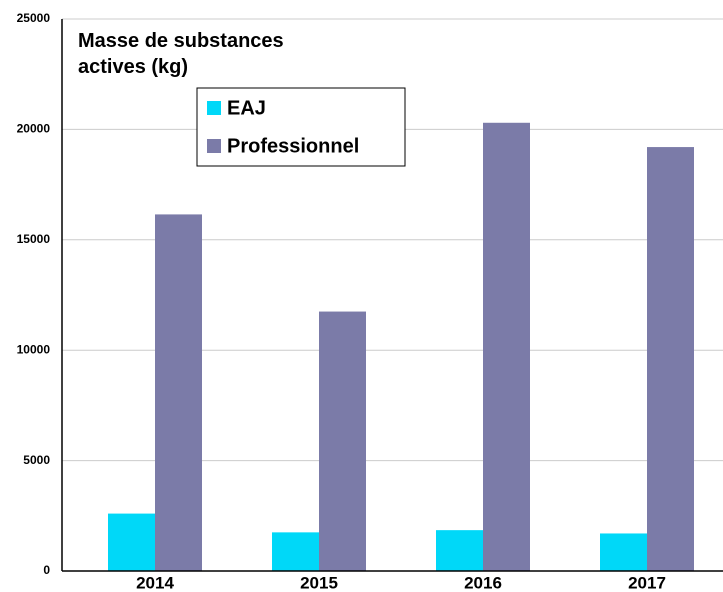 The height and width of the screenshot is (592, 723). Describe the element at coordinates (647, 582) in the screenshot. I see `x-tick-label: 2017` at that location.